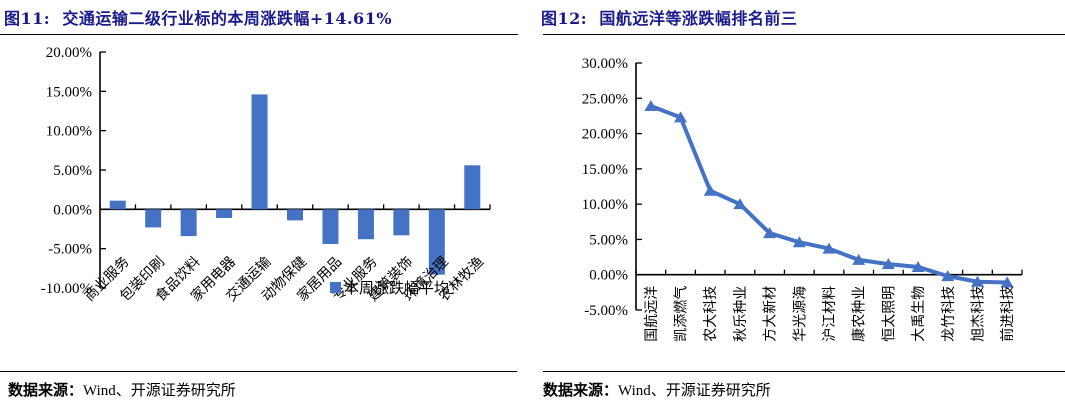  Describe the element at coordinates (829, 194) in the screenshot. I see `data-line` at that location.